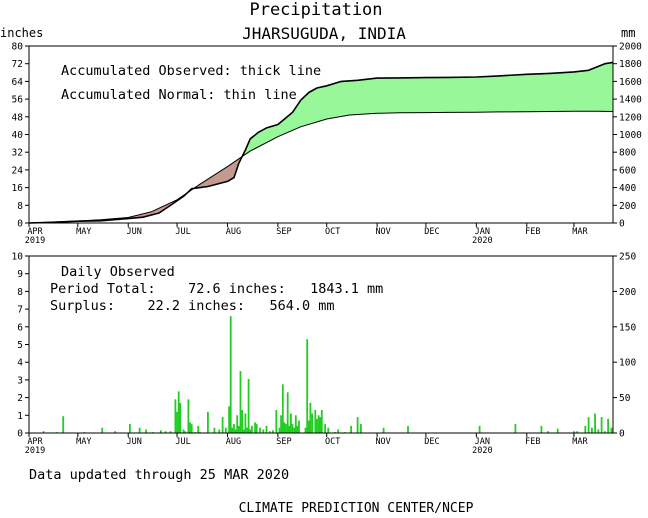 Image resolution: width=648 pixels, height=518 pixels. I want to click on accumulated-left-tick-label: 56, so click(18, 100).